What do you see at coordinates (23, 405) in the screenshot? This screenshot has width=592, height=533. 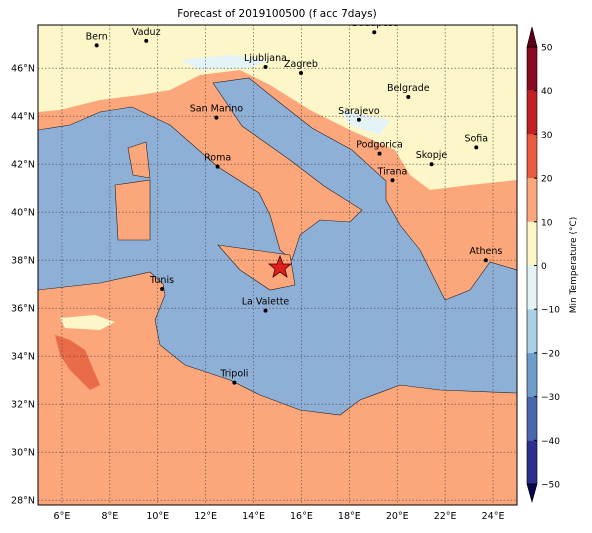 I see `y-tick-label: 32°N` at bounding box center [23, 405].